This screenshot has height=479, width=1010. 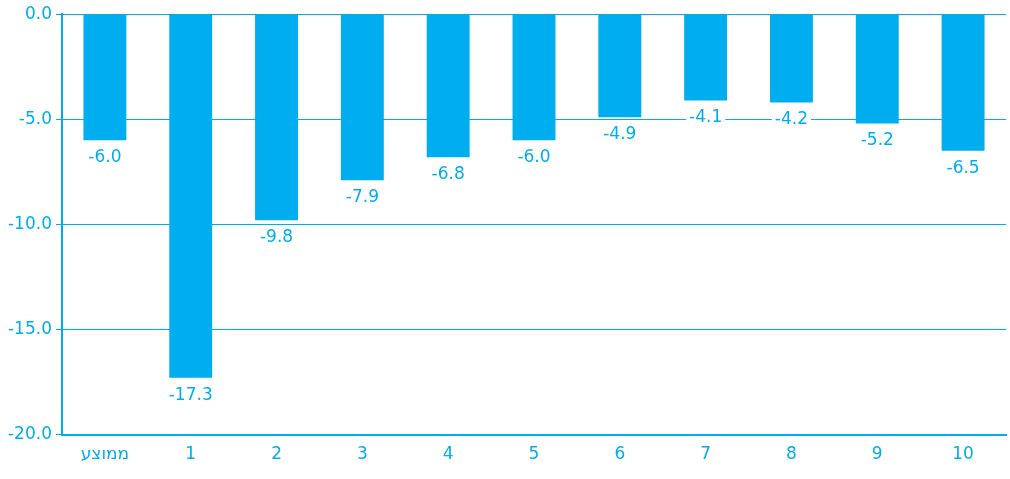 What do you see at coordinates (963, 453) in the screenshot?
I see `x-tick-label: 10` at bounding box center [963, 453].